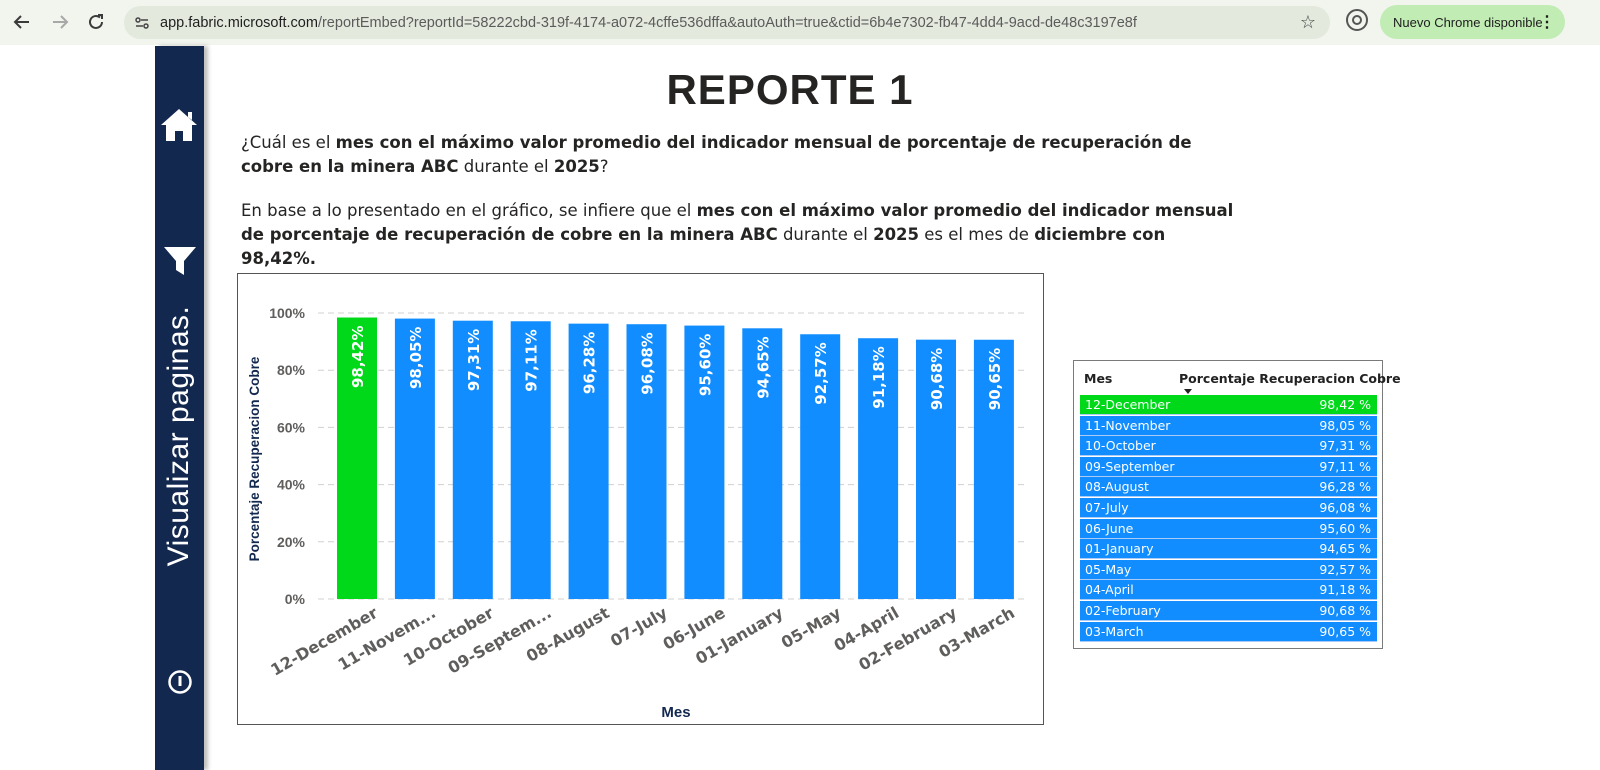 The image size is (1600, 770). Describe the element at coordinates (180, 261) in the screenshot. I see `filter-icon` at that location.